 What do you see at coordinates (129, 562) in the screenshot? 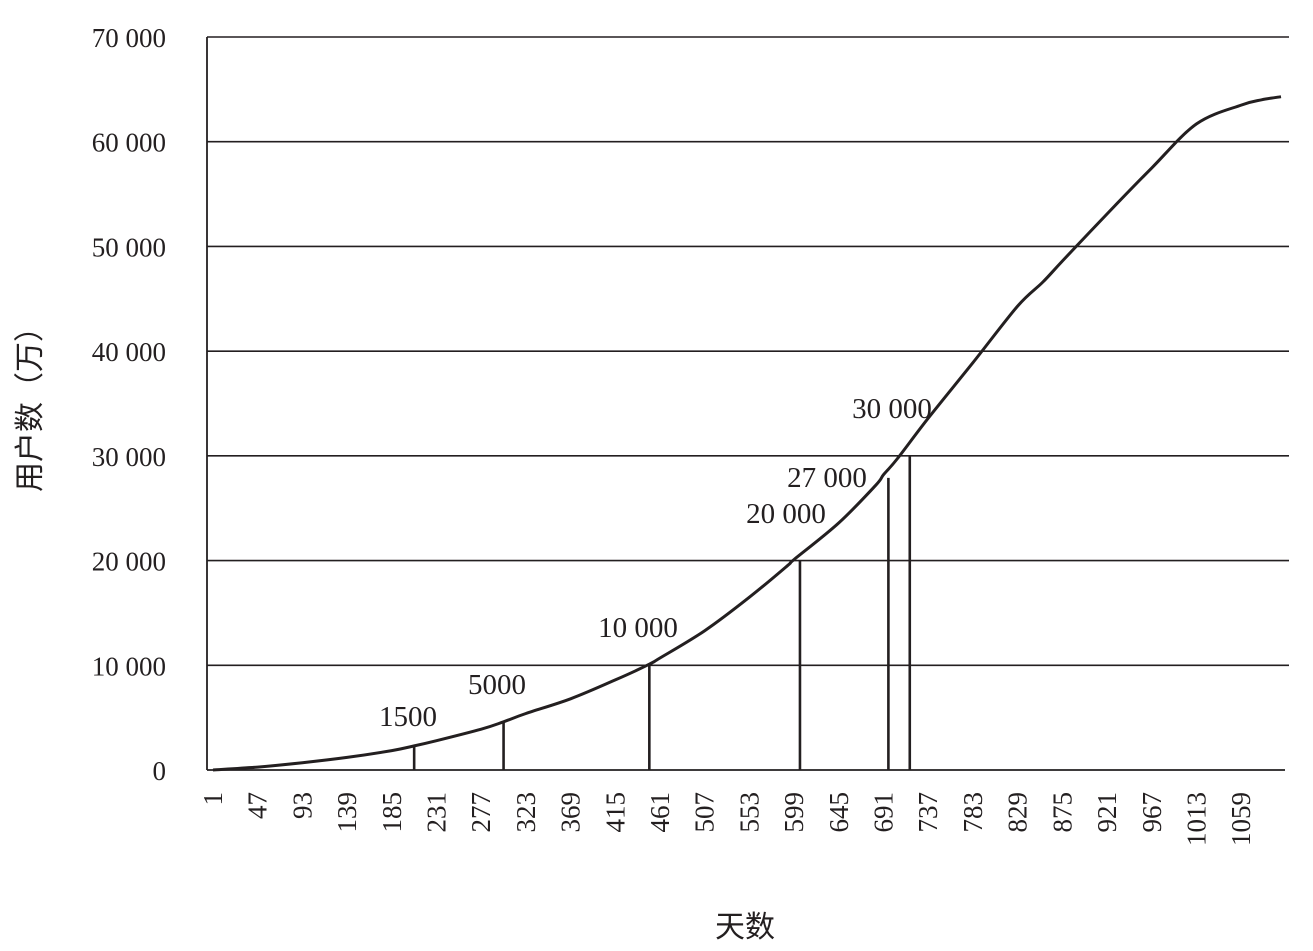
I see `y-tick-label-2: 20 000` at bounding box center [129, 562].